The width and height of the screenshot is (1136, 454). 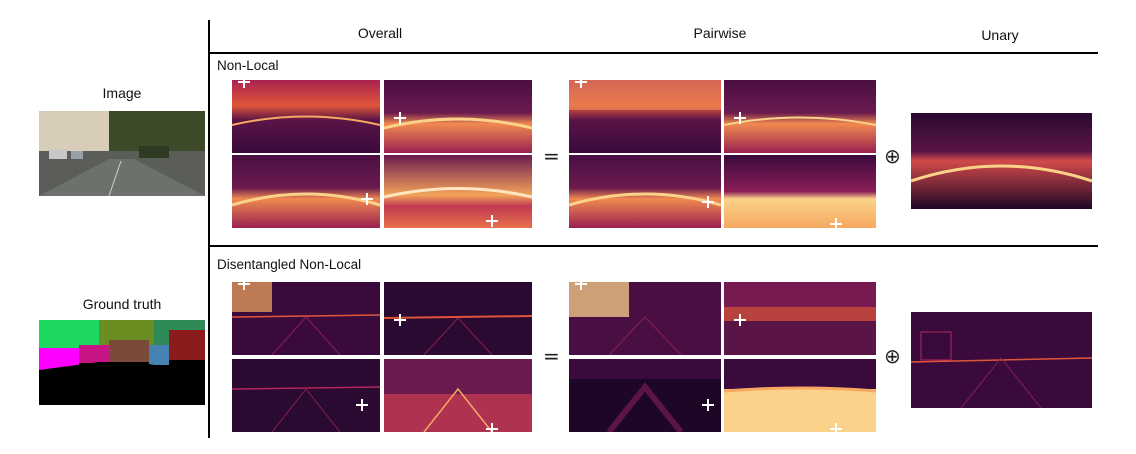 What do you see at coordinates (122, 362) in the screenshot?
I see `ground-truth-image` at bounding box center [122, 362].